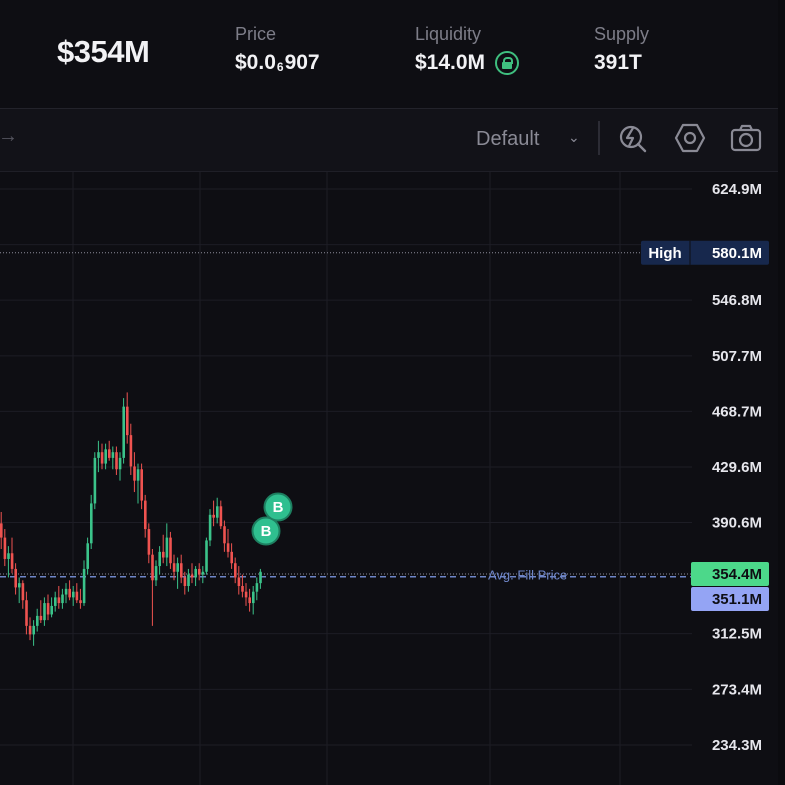 The height and width of the screenshot is (785, 785). Describe the element at coordinates (737, 300) in the screenshot. I see `y-tick-label: 546.8M` at that location.